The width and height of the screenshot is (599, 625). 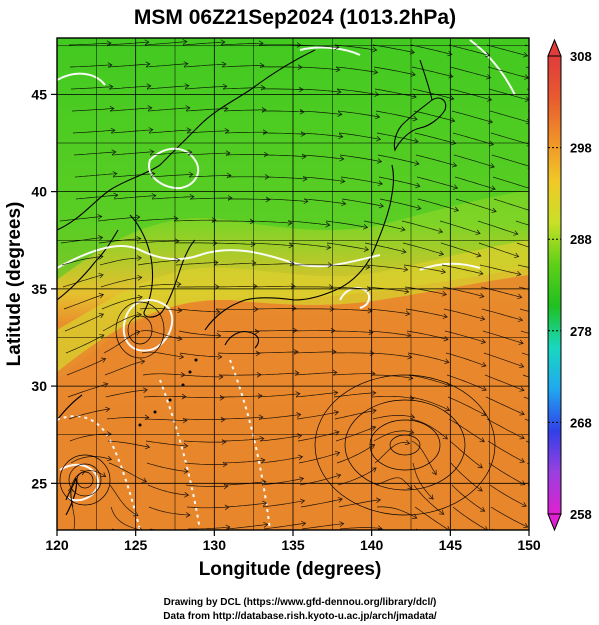 I want to click on y-tick-label: 30, so click(x=39, y=386).